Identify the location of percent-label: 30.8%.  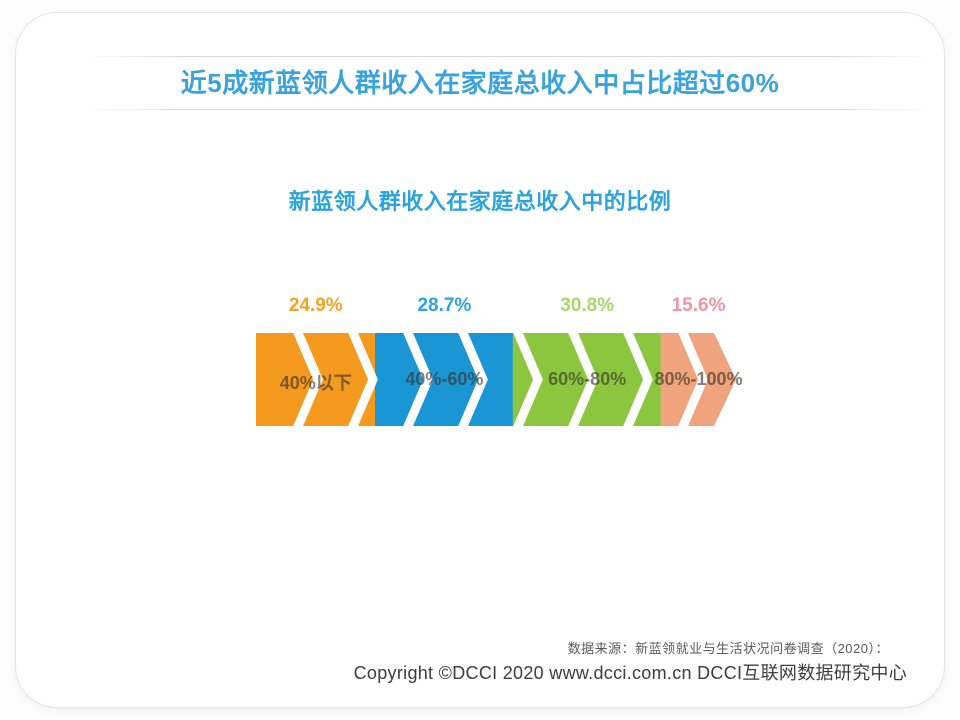
(587, 305).